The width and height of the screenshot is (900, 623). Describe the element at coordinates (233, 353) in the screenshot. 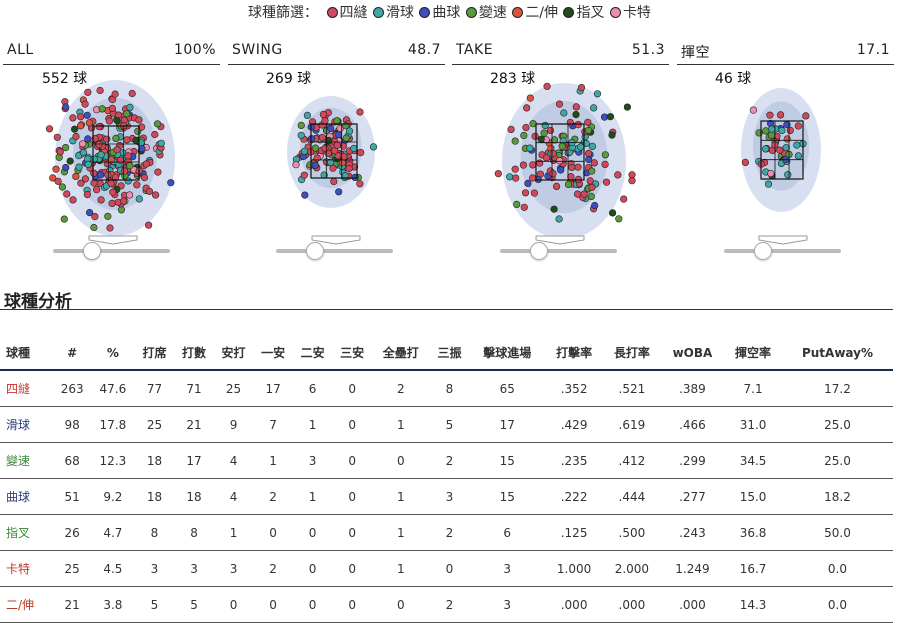

I see `column-header: 安打` at that location.